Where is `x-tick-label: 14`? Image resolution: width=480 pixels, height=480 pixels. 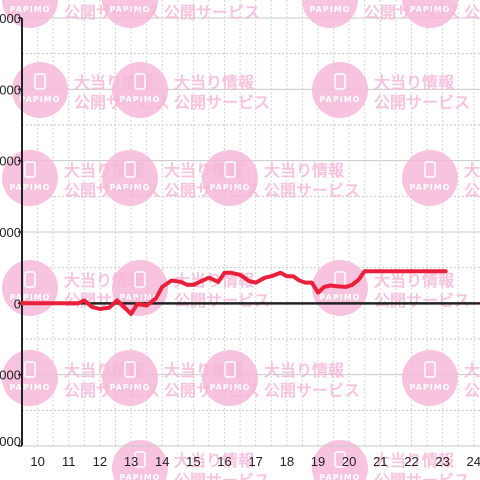 x-tick-label: 14 is located at coordinates (162, 461).